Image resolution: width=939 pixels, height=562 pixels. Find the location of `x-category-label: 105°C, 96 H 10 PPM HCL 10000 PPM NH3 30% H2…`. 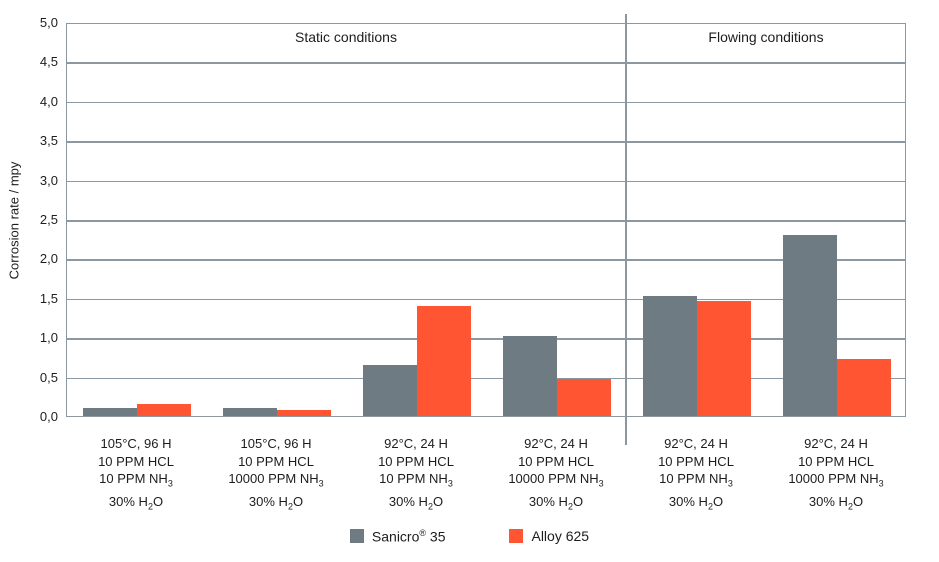

x-category-label: 105°C, 96 H 10 PPM HCL 10000 PPM NH3 30% H2… is located at coordinates (276, 474).